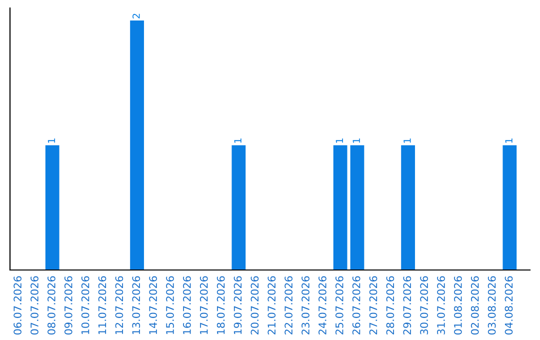 This screenshot has width=540, height=340. I want to click on x-tick-label: 10.07.2026, so click(85, 305).